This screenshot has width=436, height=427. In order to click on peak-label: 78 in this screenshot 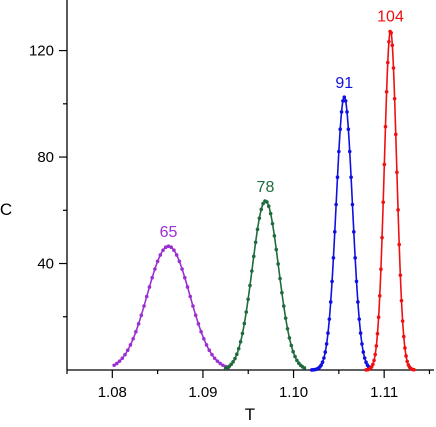, I will do `click(266, 187)`.